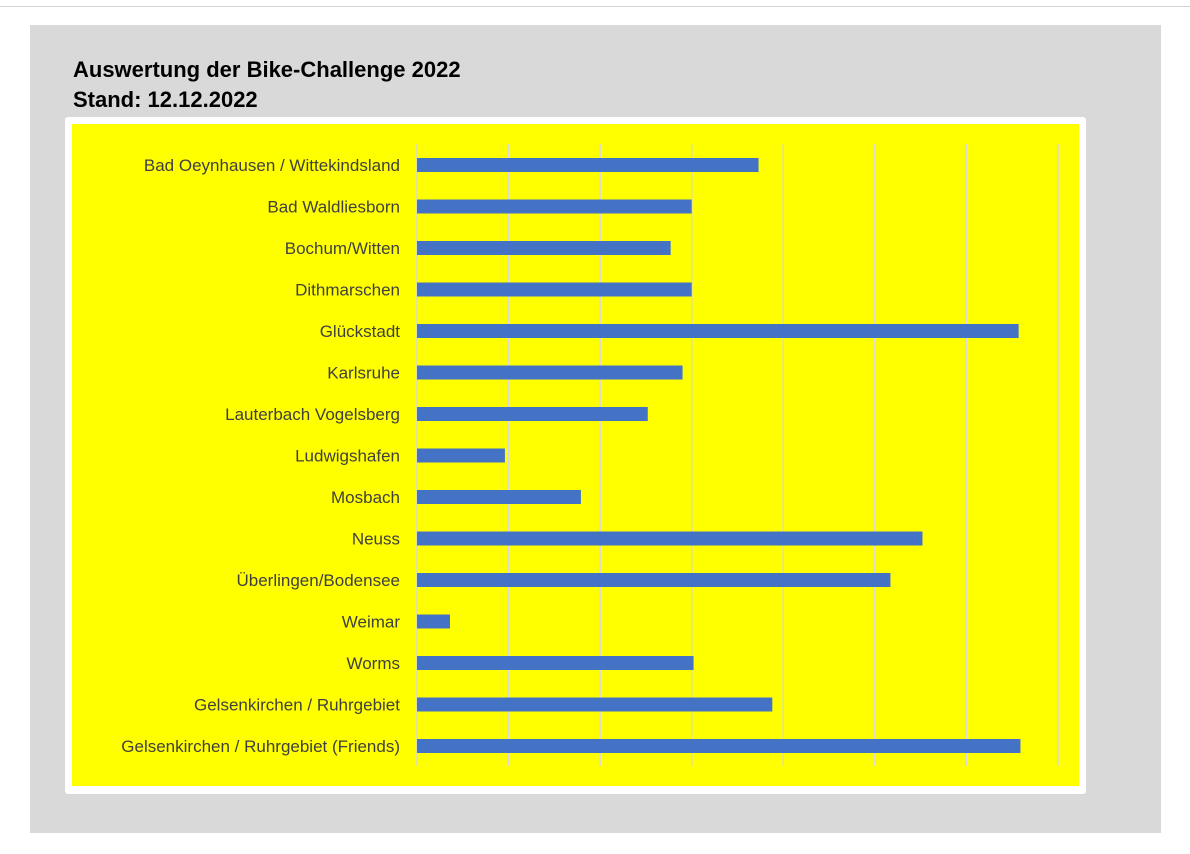 This screenshot has width=1190, height=854. Describe the element at coordinates (363, 373) in the screenshot. I see `category-label: Karlsruhe` at that location.